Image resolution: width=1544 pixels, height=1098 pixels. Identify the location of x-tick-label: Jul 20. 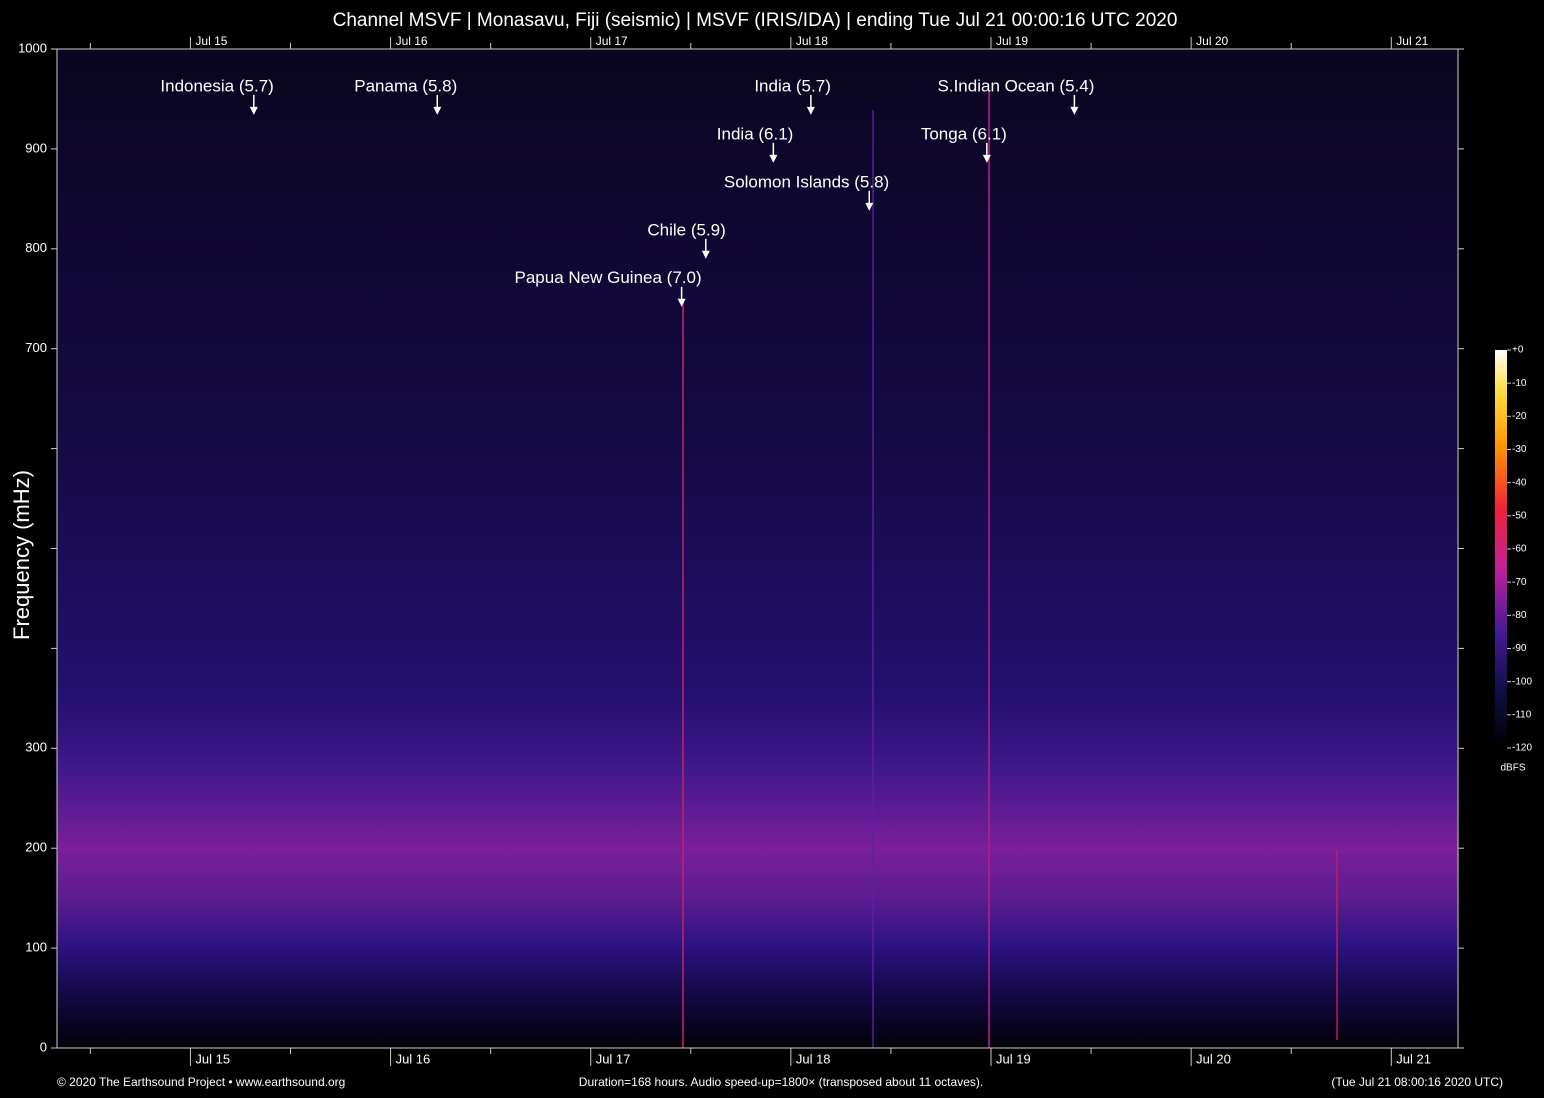
(1213, 1058).